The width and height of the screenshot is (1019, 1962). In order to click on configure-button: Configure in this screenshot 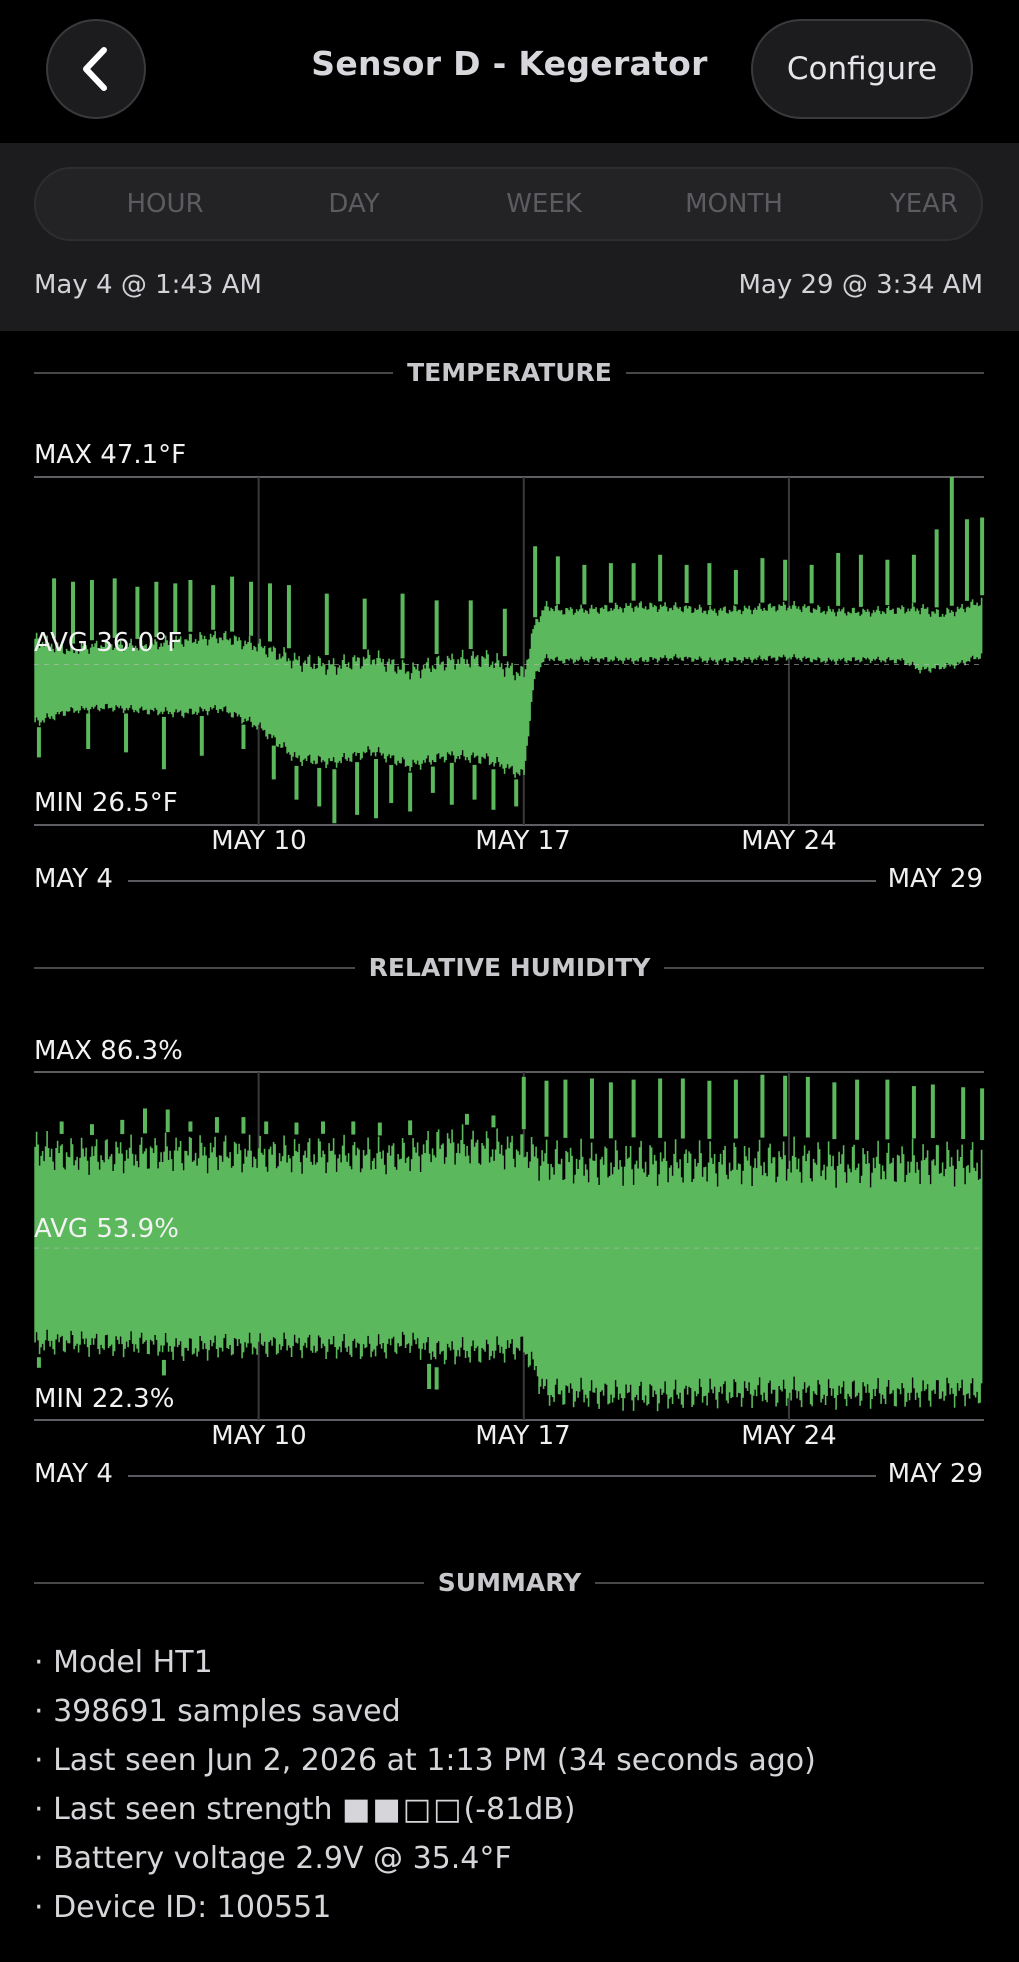, I will do `click(862, 69)`.